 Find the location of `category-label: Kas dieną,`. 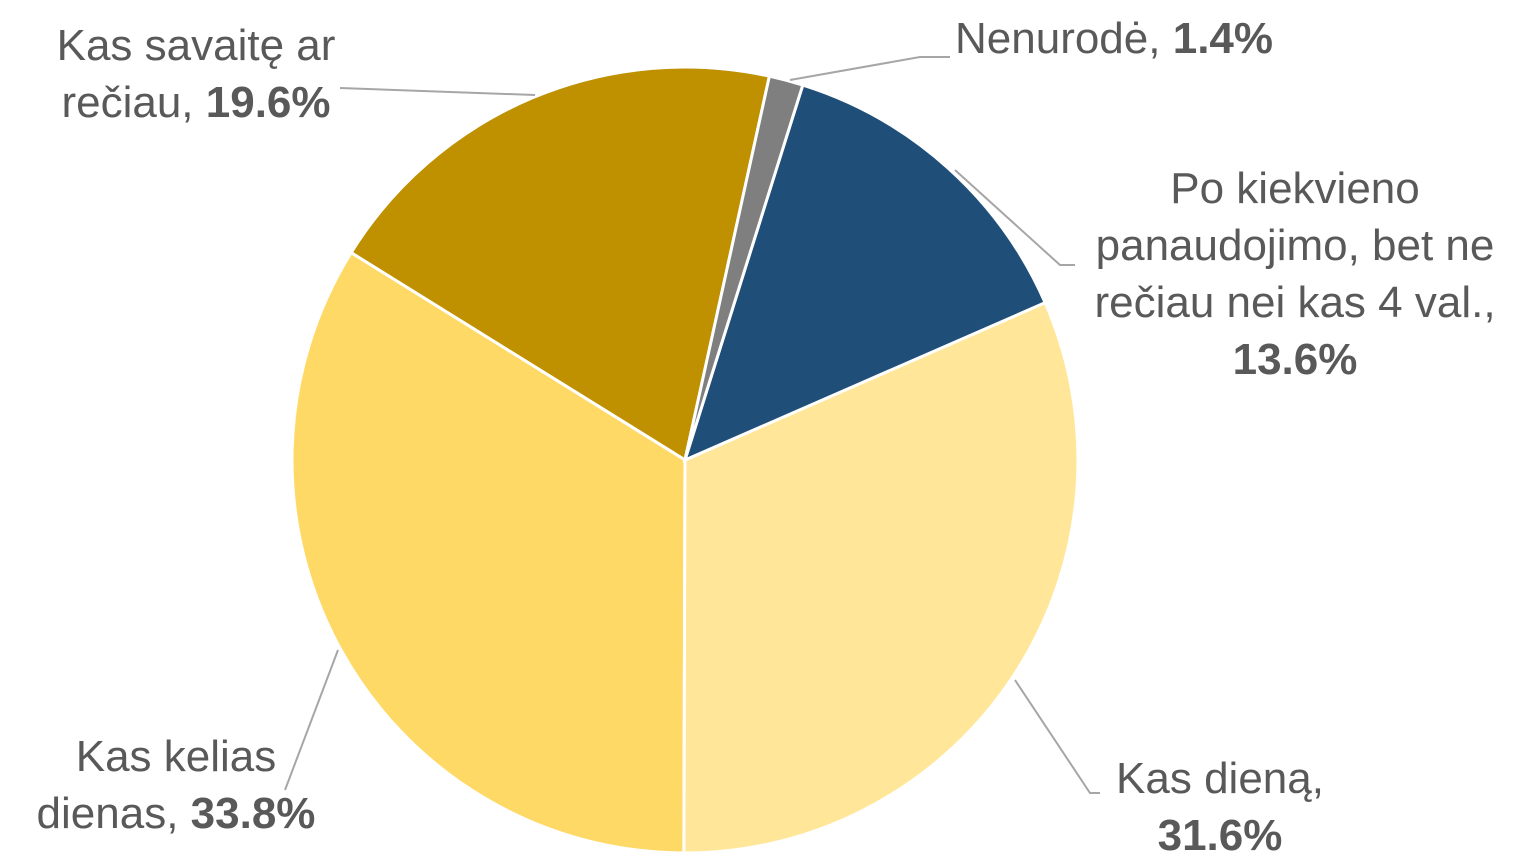

category-label: Kas dieną, is located at coordinates (1220, 778).